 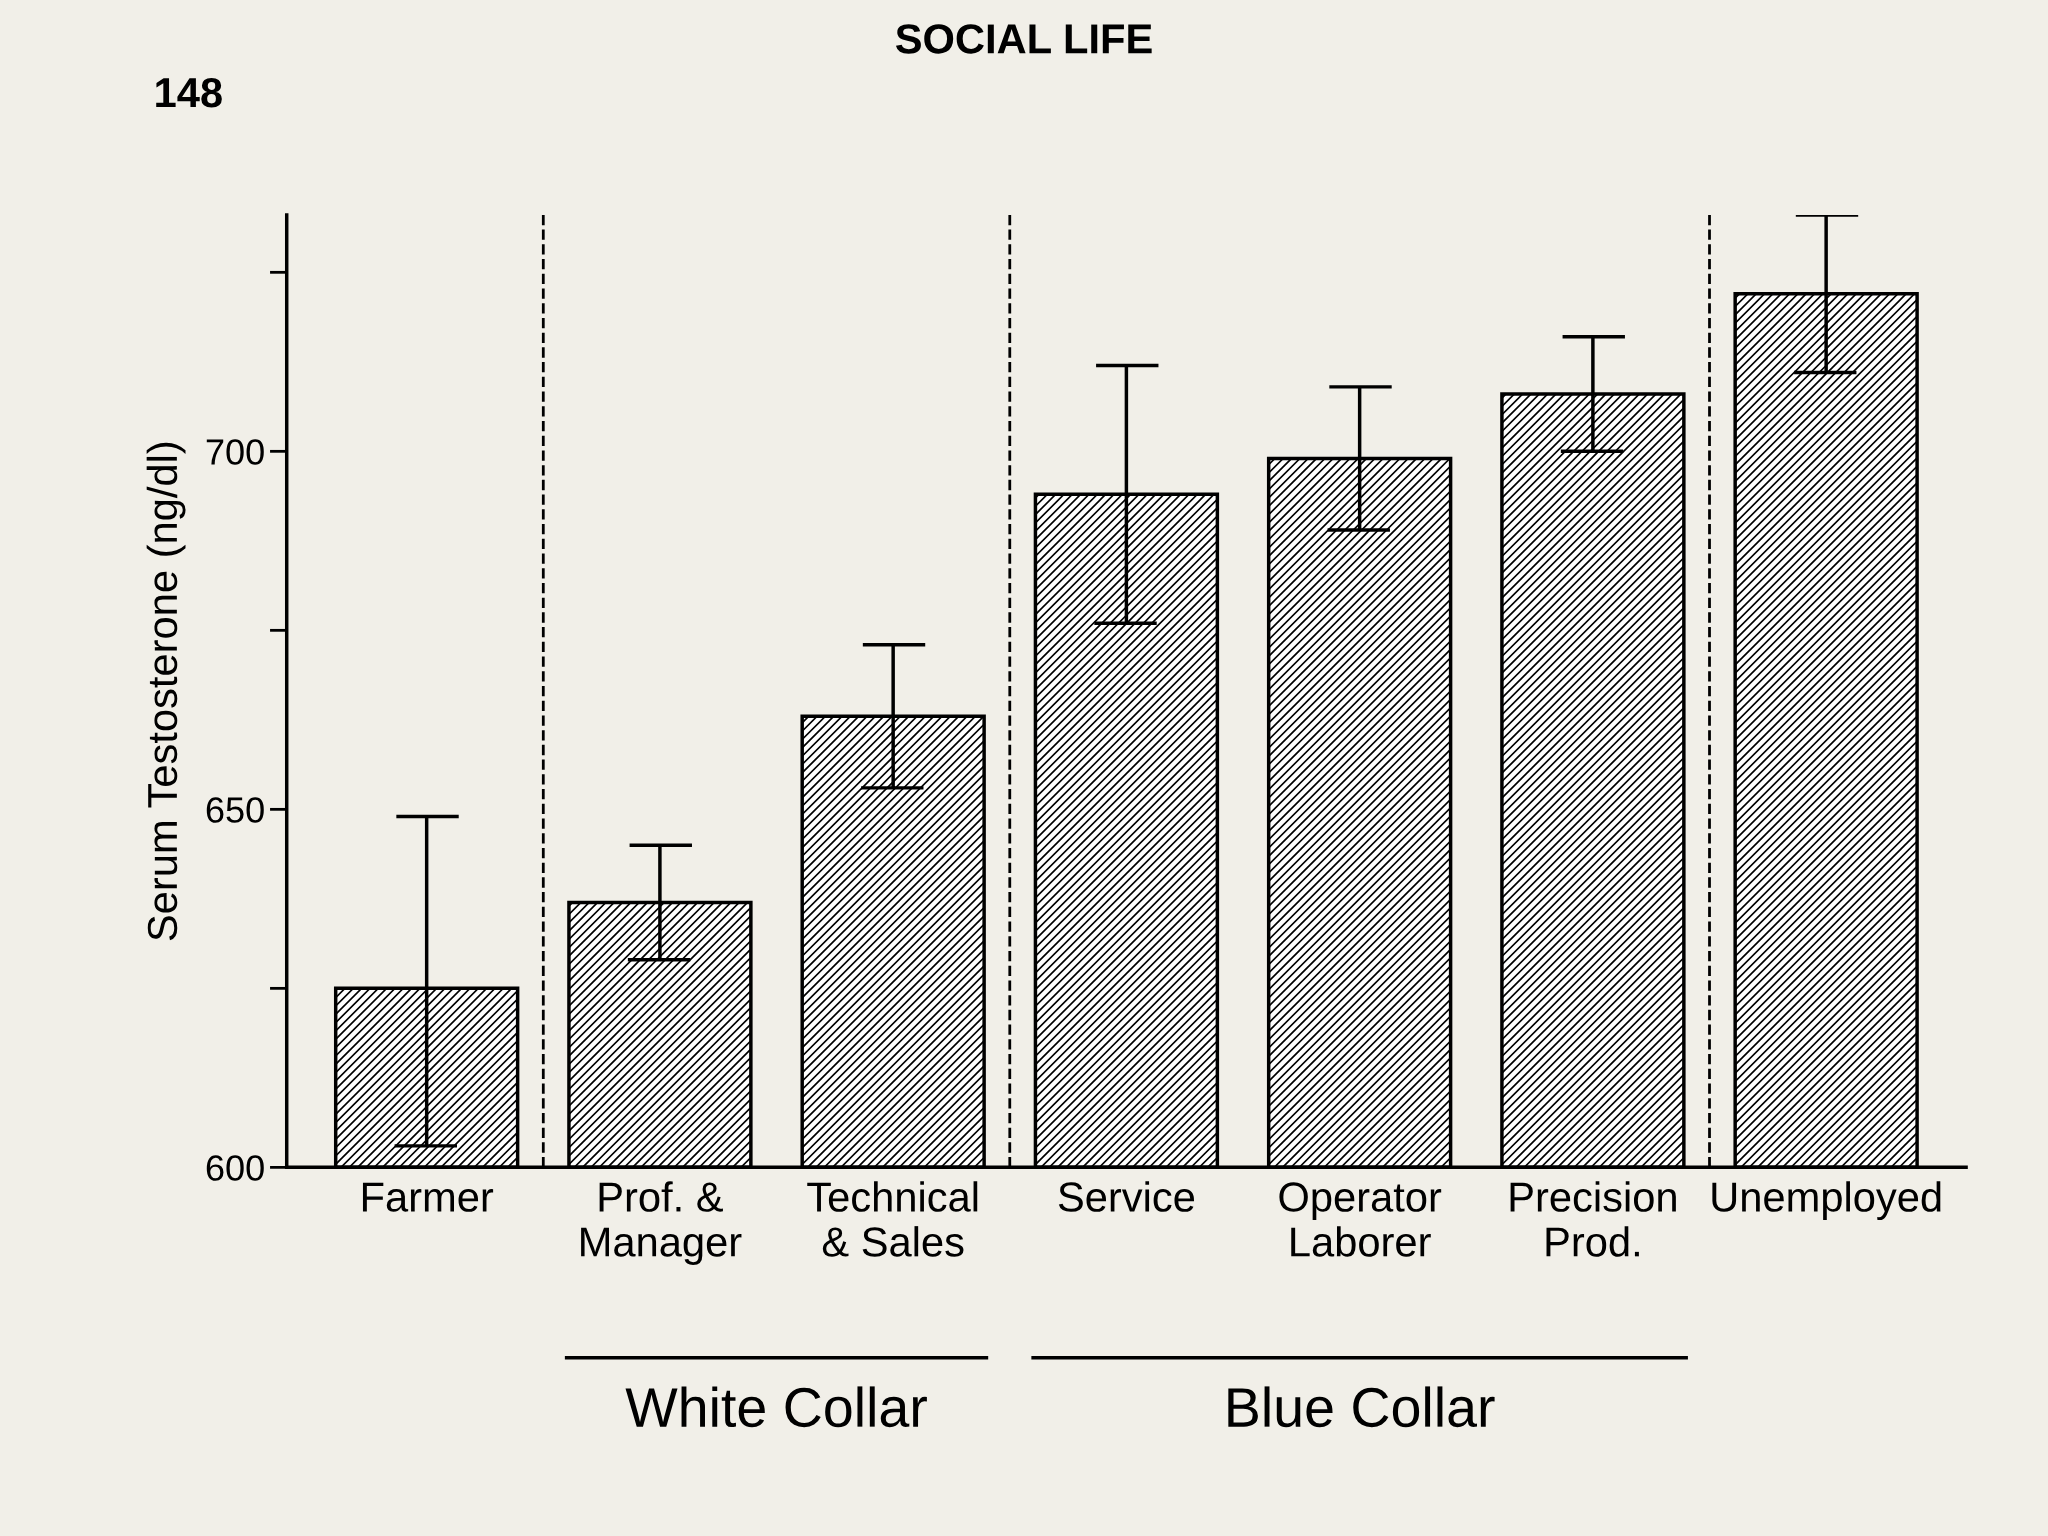 I want to click on y-tick-label: 650, so click(x=235, y=810).